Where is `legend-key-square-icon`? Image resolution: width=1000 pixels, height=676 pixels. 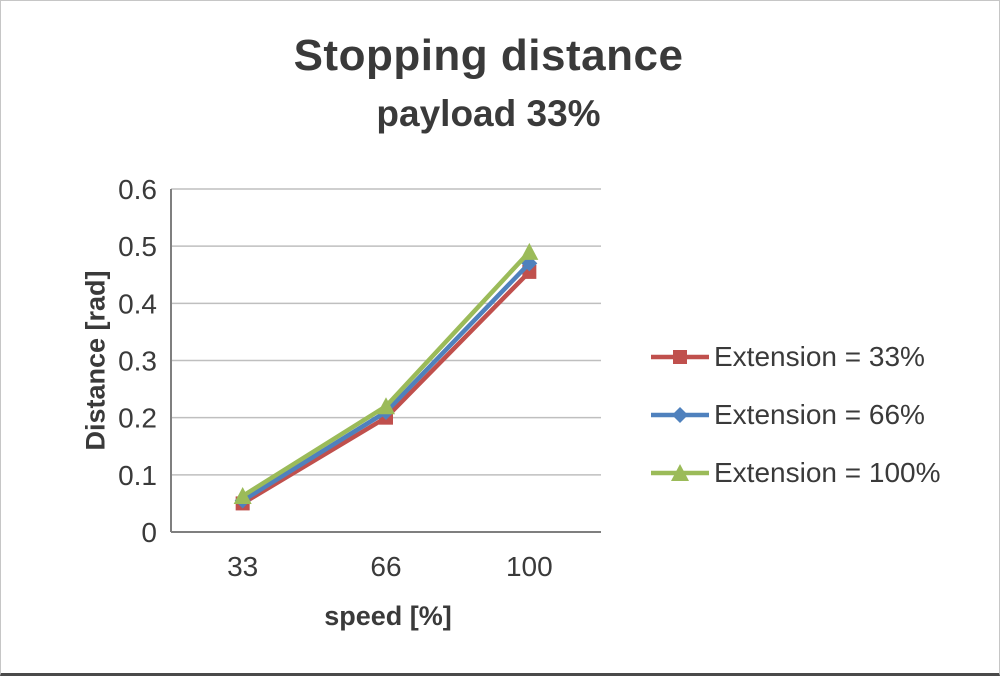 legend-key-square-icon is located at coordinates (680, 357).